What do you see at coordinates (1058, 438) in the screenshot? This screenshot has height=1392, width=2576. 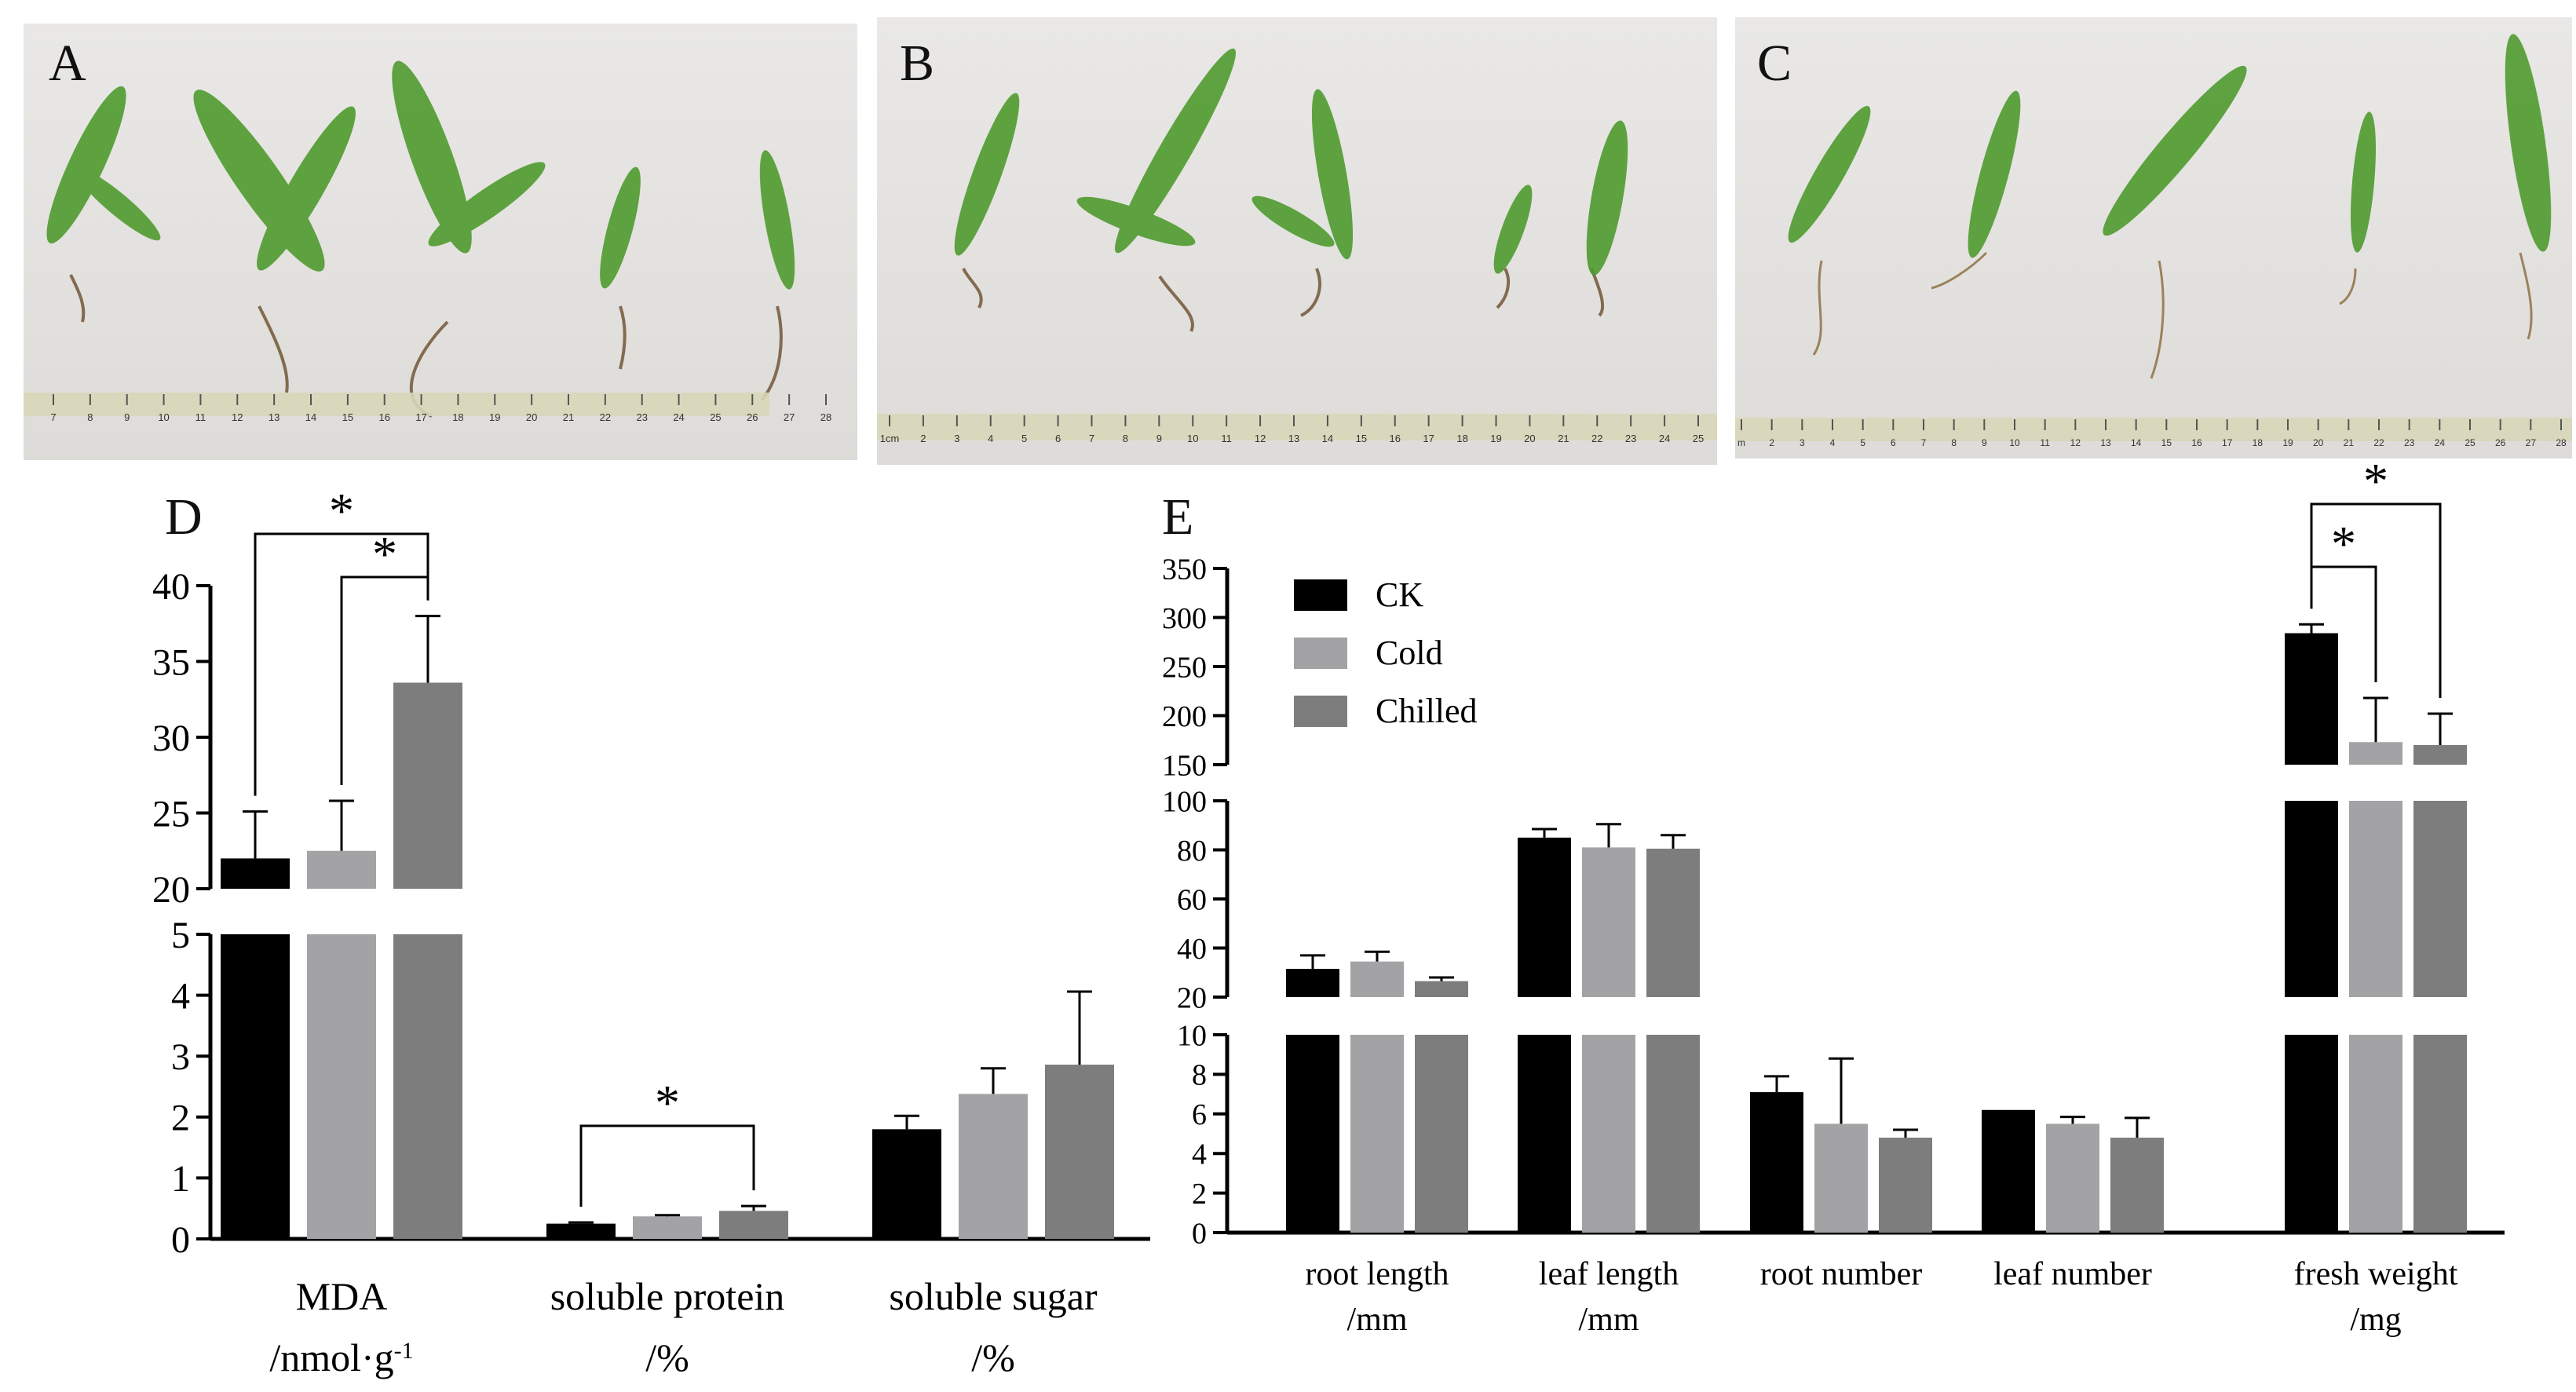 I see `ruler-label: 6` at bounding box center [1058, 438].